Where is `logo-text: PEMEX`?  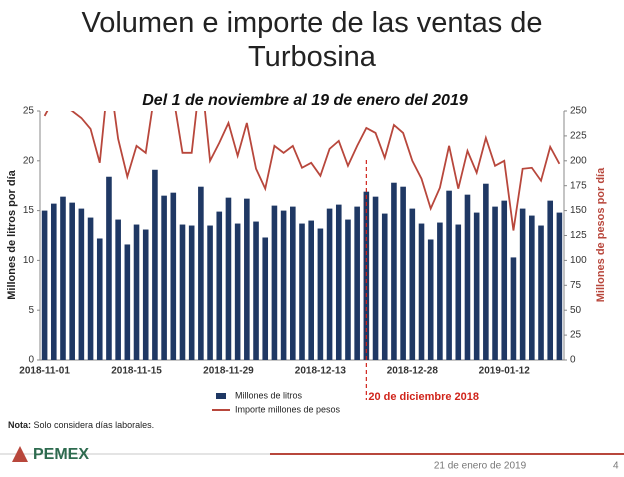
logo-text: PEMEX is located at coordinates (61, 454).